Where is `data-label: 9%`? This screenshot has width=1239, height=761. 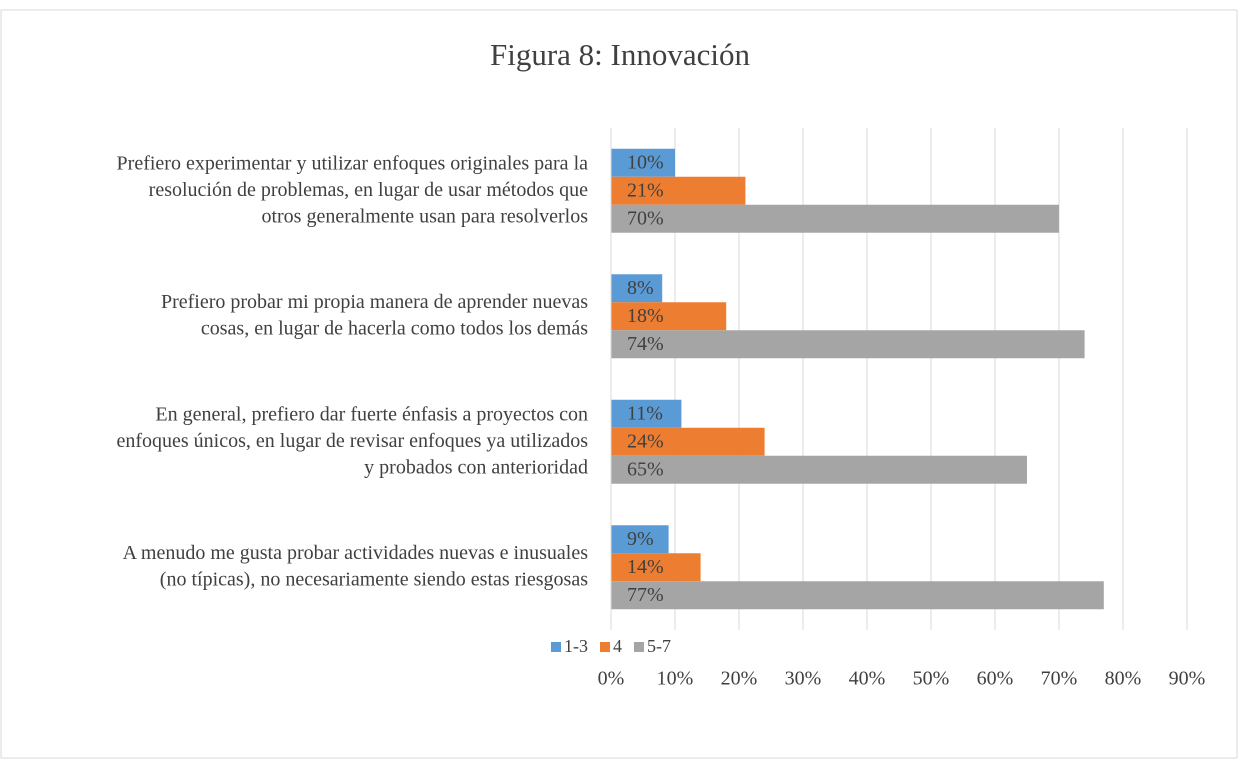
data-label: 9% is located at coordinates (640, 539).